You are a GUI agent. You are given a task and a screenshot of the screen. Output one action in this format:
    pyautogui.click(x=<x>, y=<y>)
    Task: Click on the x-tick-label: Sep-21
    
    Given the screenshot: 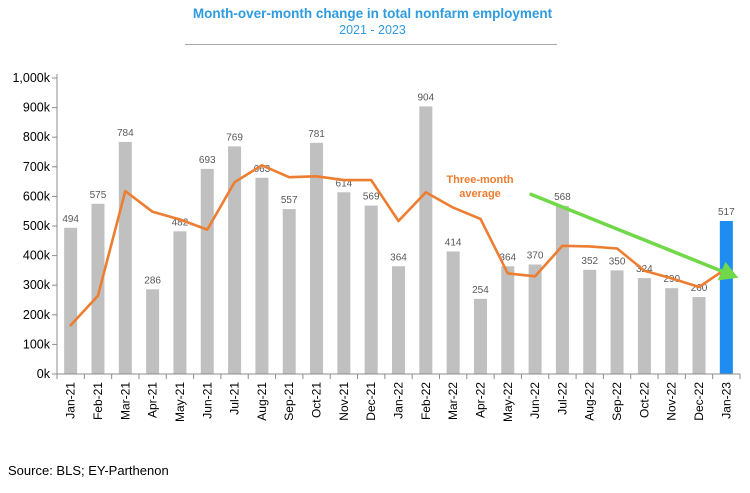 What is the action you would take?
    pyautogui.click(x=289, y=401)
    